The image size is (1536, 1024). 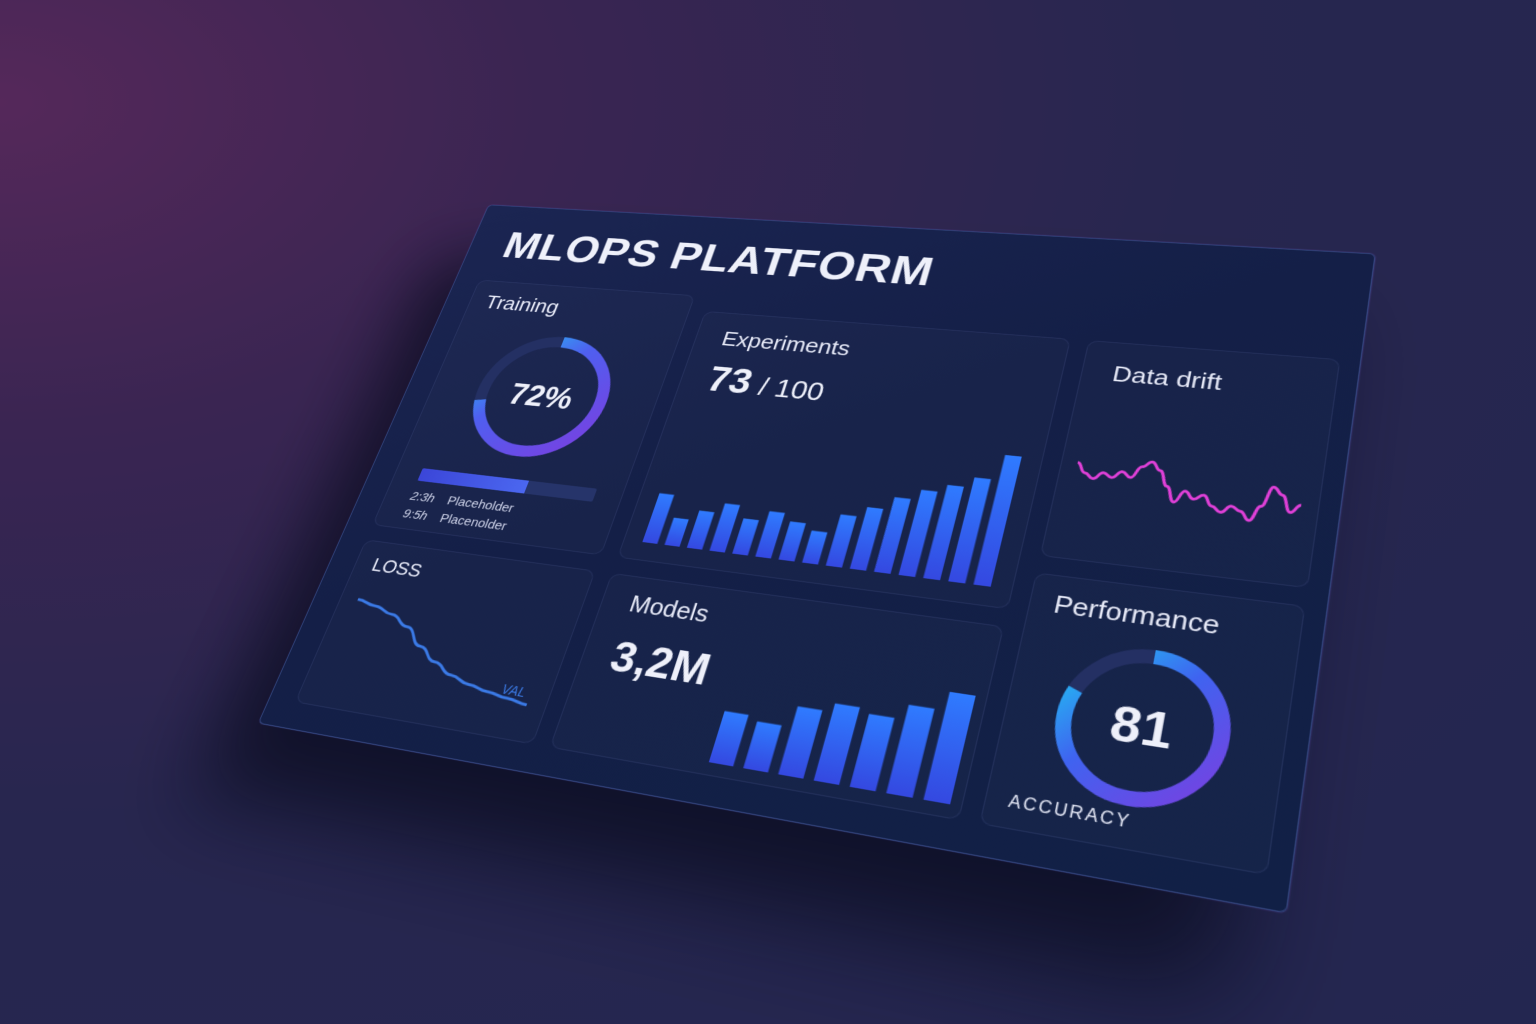 What do you see at coordinates (473, 522) in the screenshot?
I see `training-row-label: Placenolder` at bounding box center [473, 522].